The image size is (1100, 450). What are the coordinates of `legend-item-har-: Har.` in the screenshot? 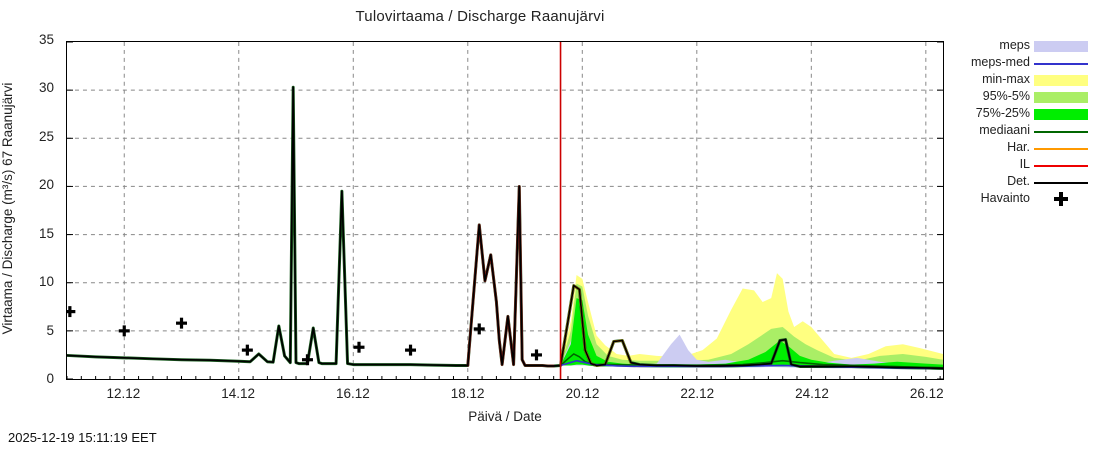 It's located at (1022, 148).